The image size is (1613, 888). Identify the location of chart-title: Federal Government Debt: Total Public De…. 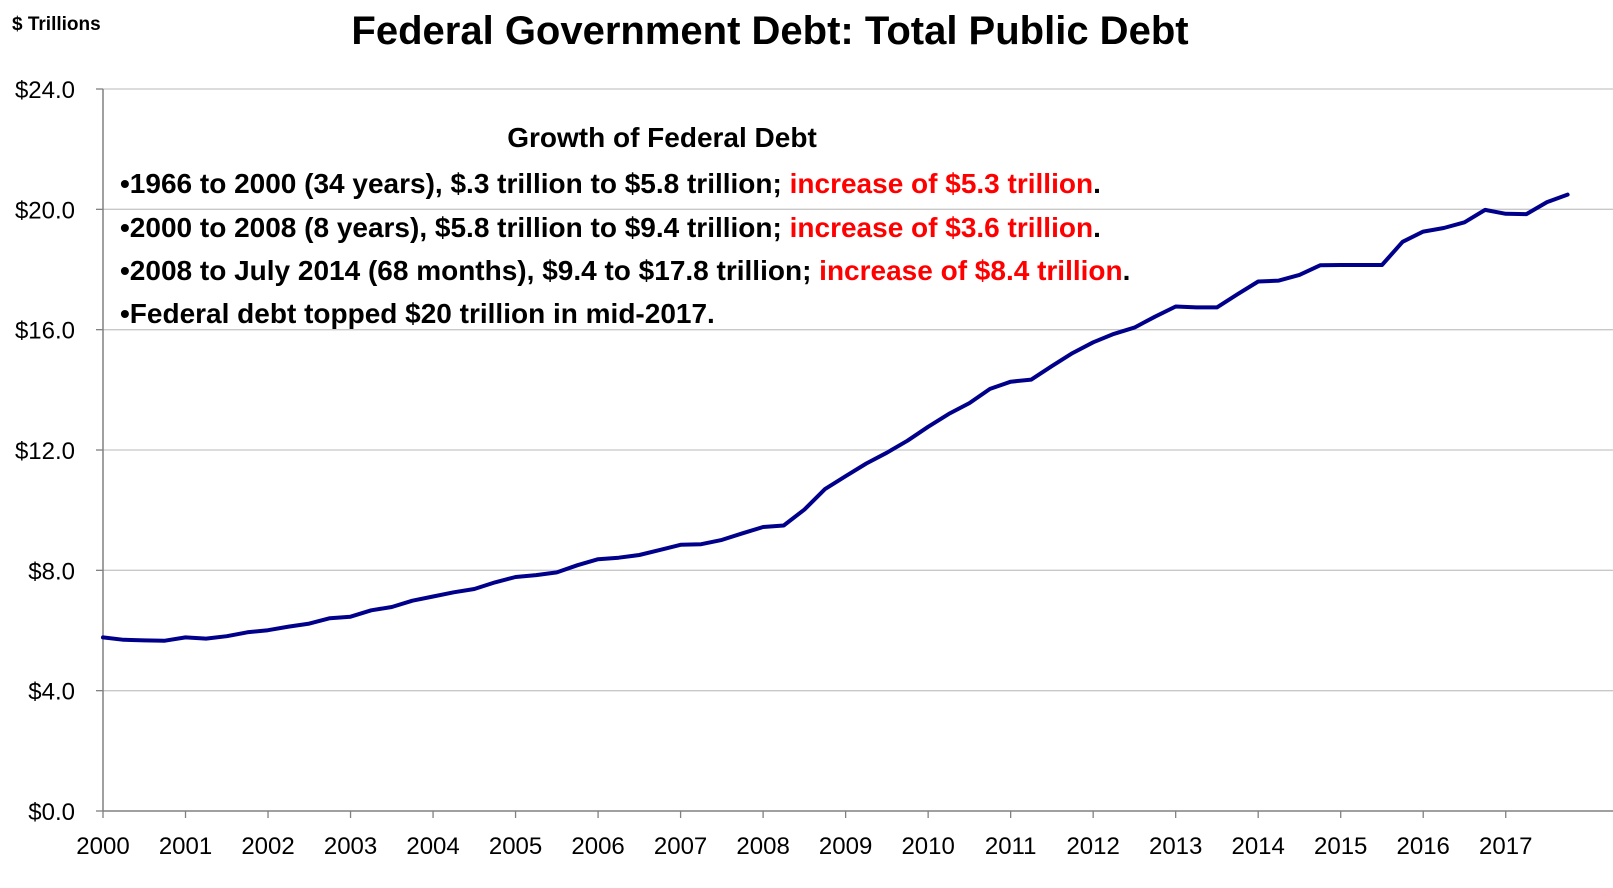
(769, 31).